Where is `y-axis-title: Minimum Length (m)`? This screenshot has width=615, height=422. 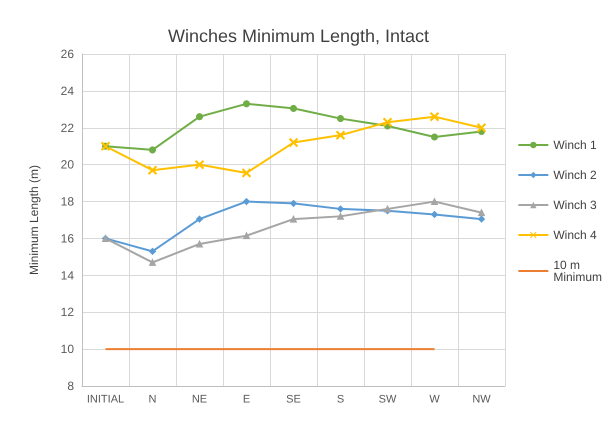
y-axis-title: Minimum Length (m) is located at coordinates (34, 220).